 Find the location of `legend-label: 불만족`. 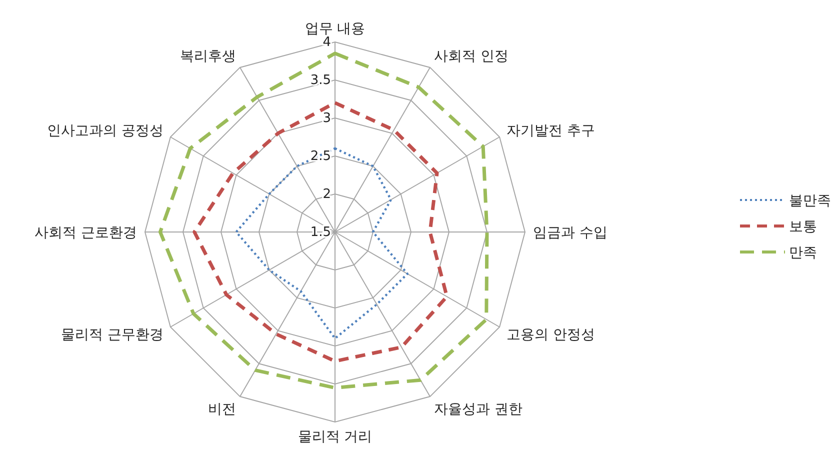

legend-label: 불만족 is located at coordinates (810, 201).